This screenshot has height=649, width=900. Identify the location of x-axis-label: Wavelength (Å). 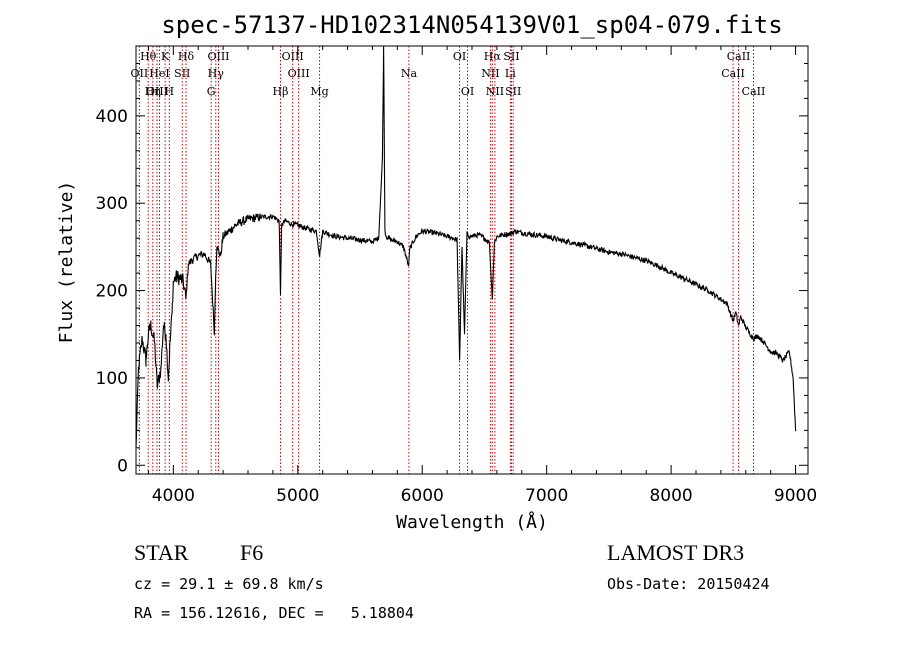
(472, 522).